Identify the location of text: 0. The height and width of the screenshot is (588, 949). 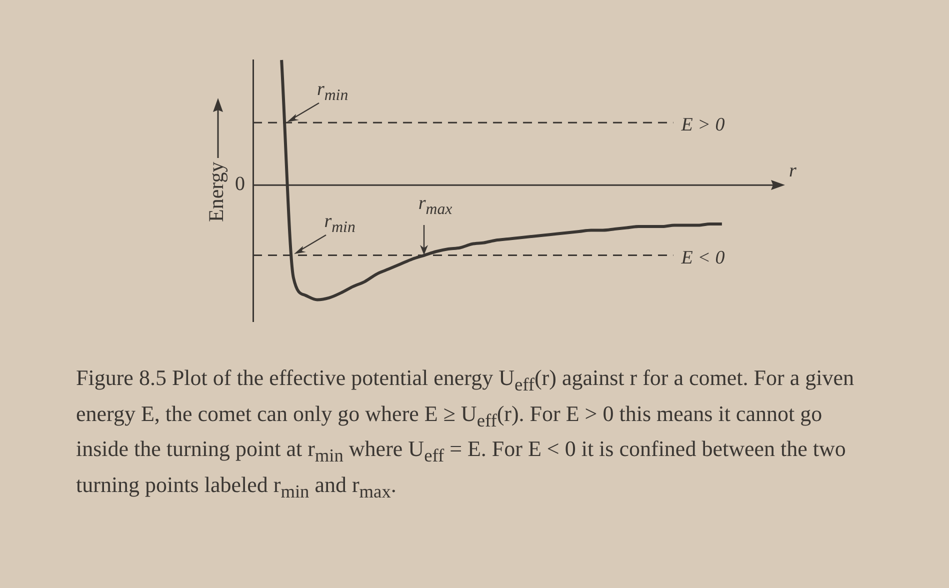
(240, 184).